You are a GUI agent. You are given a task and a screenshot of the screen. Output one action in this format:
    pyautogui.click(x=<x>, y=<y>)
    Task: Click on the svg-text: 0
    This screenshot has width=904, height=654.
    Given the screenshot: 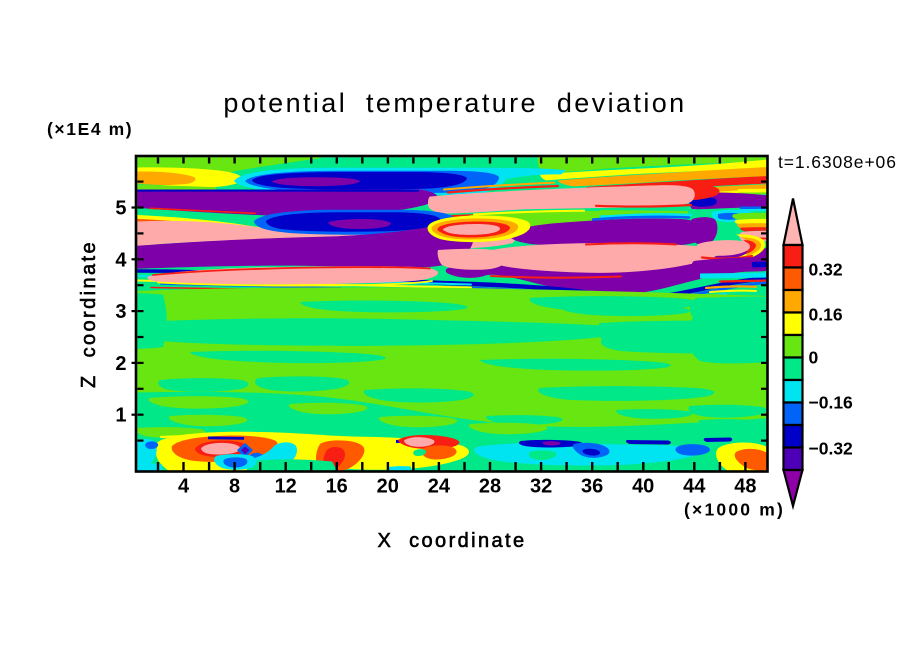 What is the action you would take?
    pyautogui.click(x=814, y=358)
    